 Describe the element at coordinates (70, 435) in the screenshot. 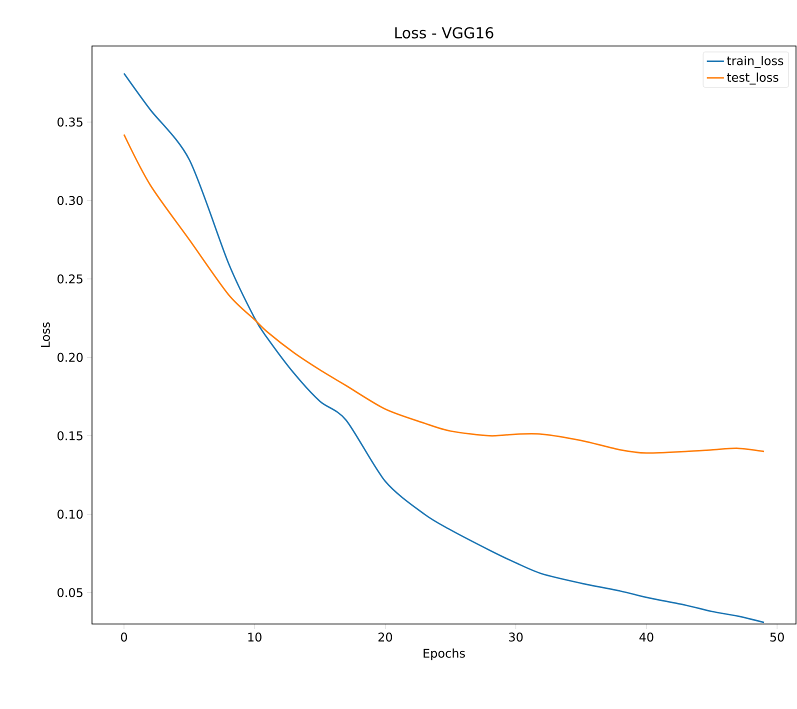

I see `y-tick-label: 0.15` at that location.